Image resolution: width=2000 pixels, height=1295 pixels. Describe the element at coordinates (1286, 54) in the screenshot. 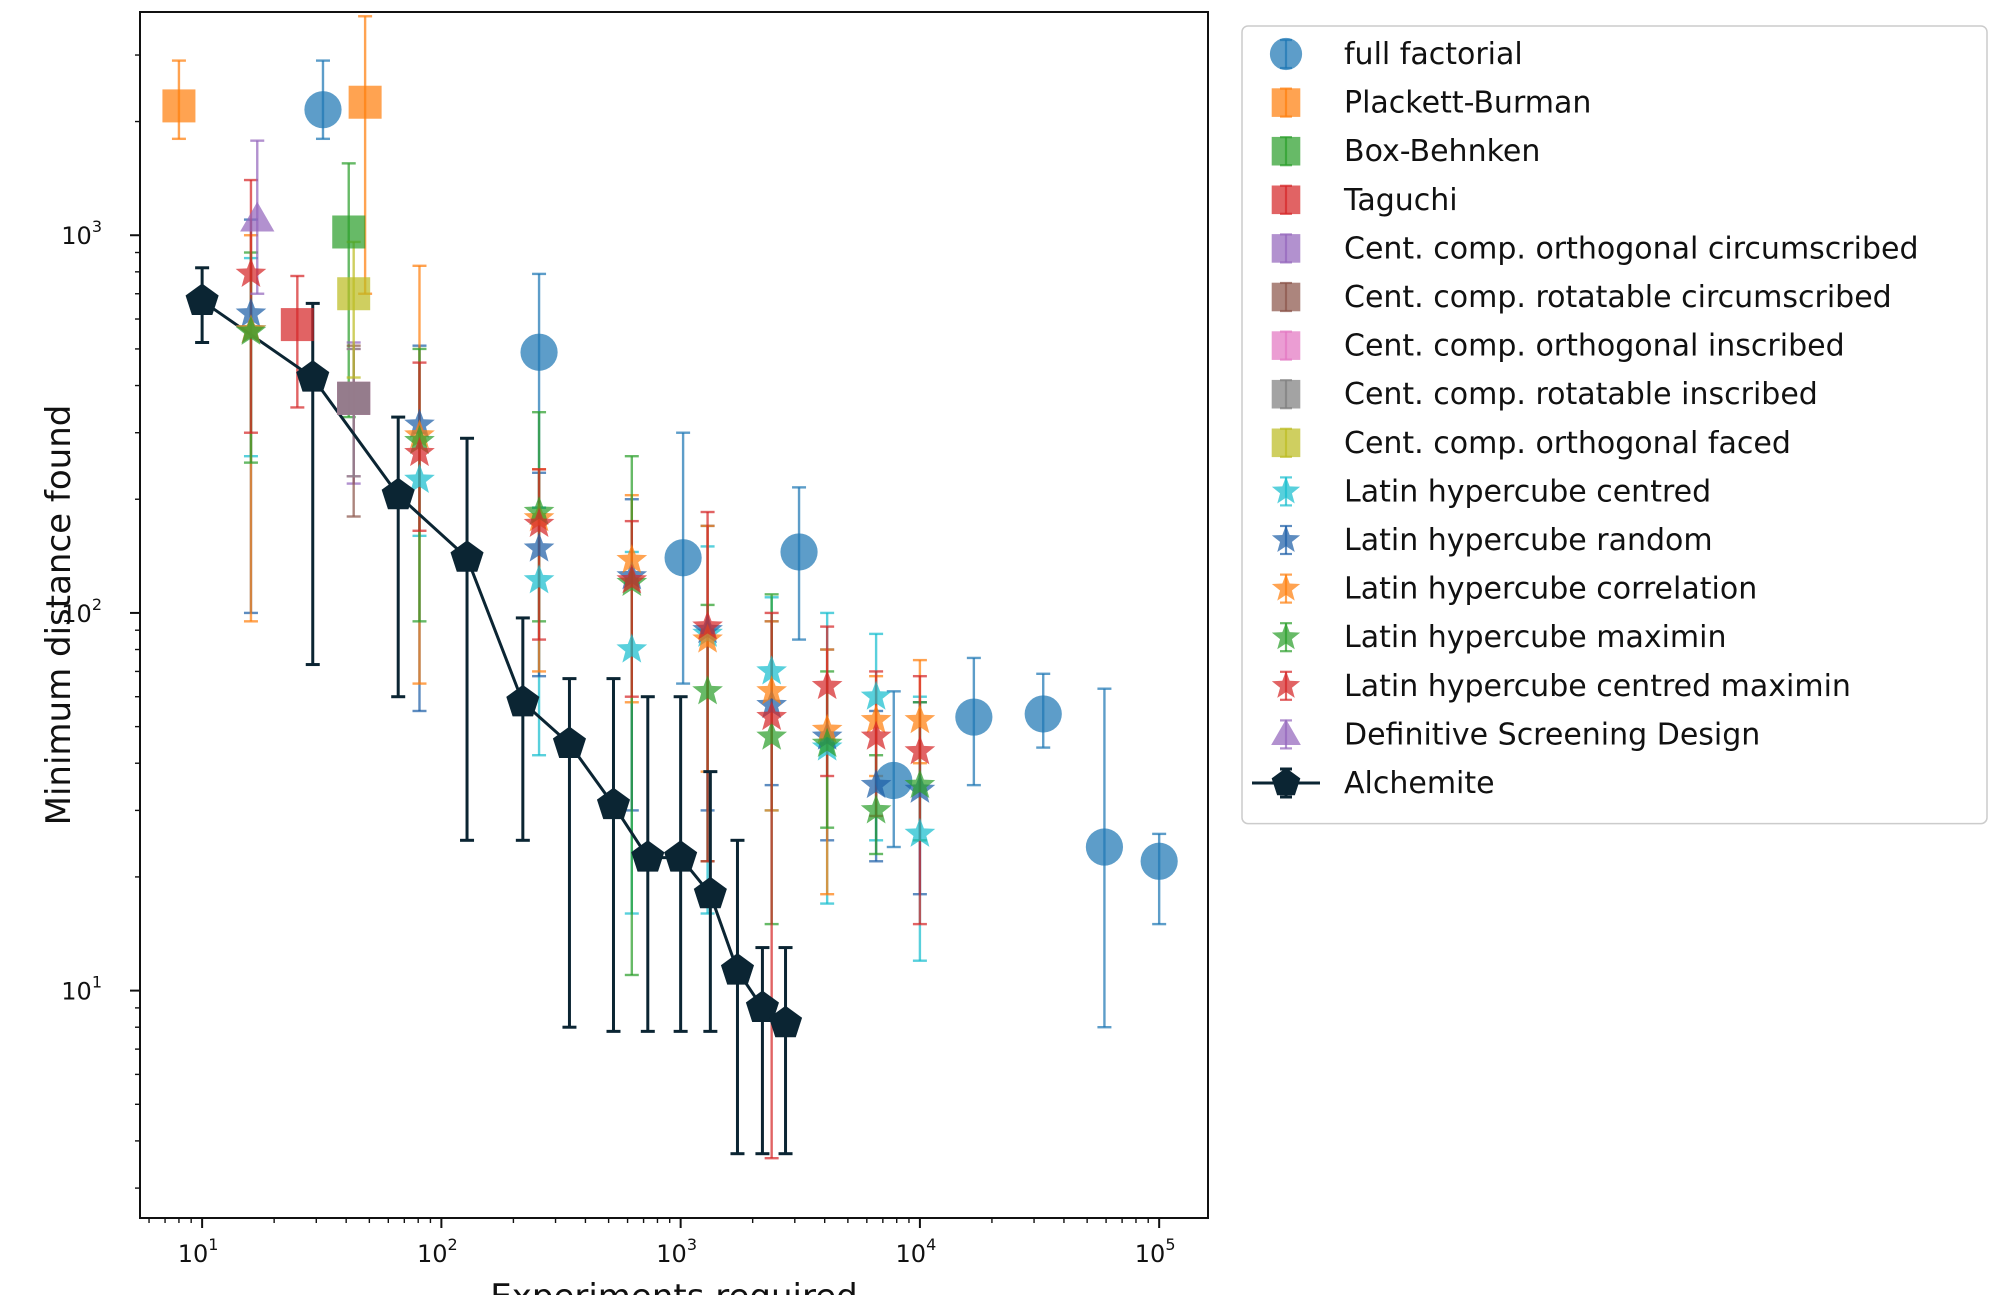

I see `legend-marker-full-factorial` at that location.